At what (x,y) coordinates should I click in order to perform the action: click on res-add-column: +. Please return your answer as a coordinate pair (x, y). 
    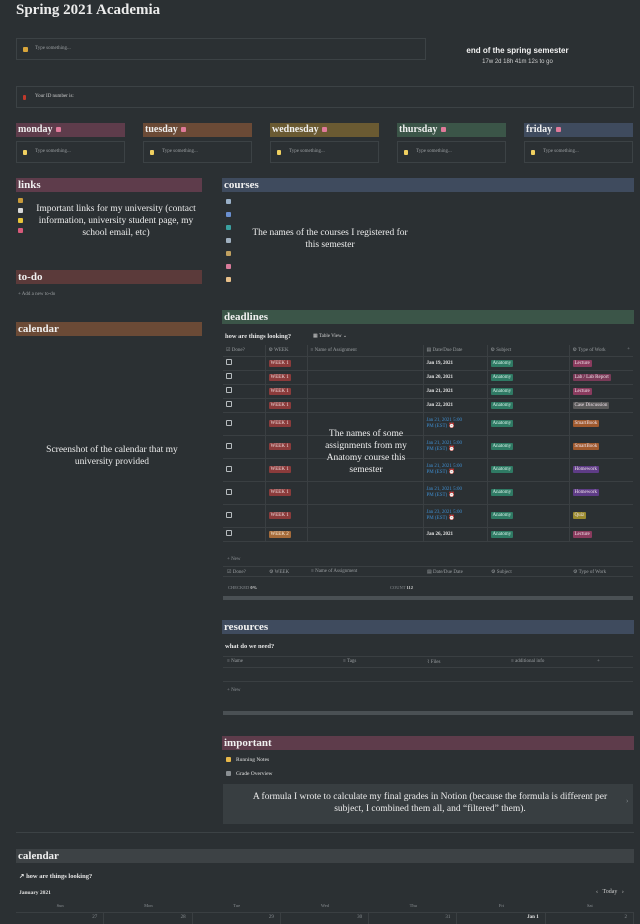
    Looking at the image, I should click on (598, 661).